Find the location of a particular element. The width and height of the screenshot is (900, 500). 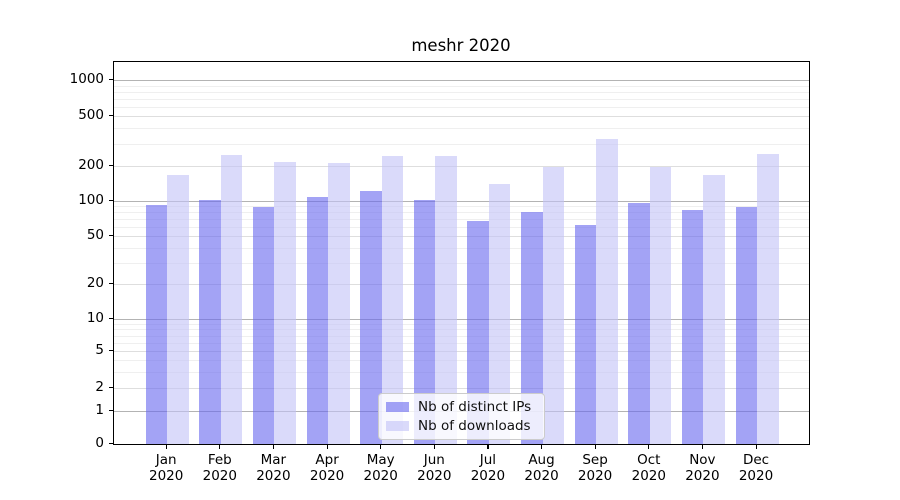

x-tick-label-jul: Jul 2020 is located at coordinates (488, 468).